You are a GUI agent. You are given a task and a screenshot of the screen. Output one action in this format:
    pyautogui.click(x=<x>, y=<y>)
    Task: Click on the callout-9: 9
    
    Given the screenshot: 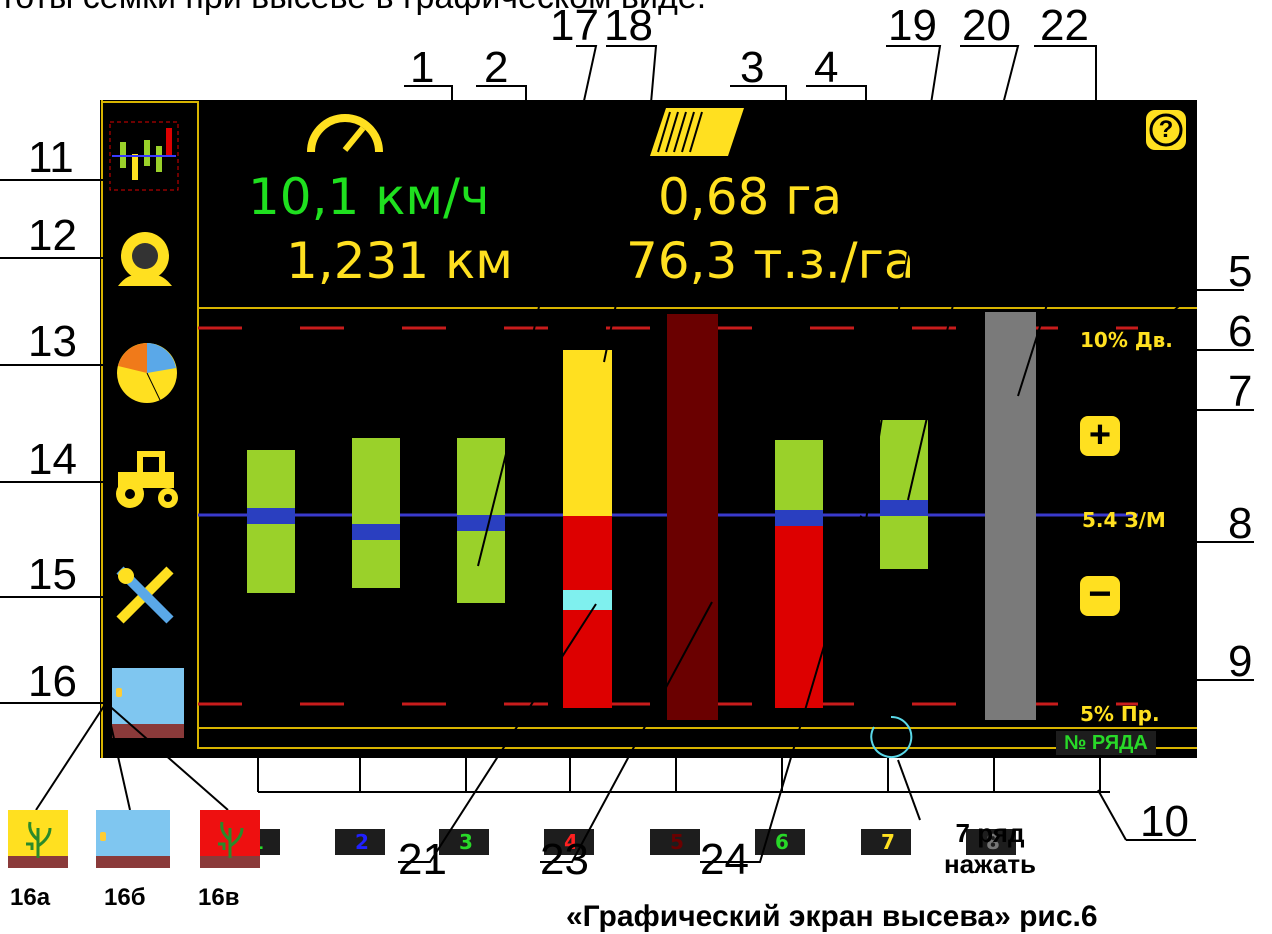 What is the action you would take?
    pyautogui.click(x=1240, y=661)
    